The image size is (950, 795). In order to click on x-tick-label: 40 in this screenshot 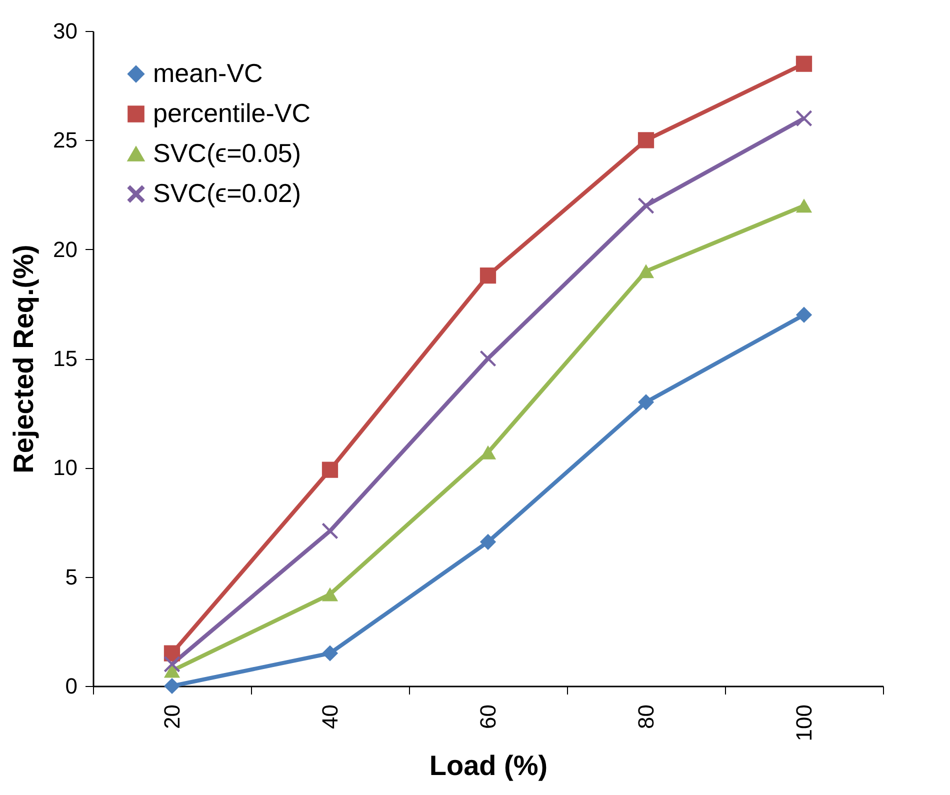, I will do `click(330, 716)`.